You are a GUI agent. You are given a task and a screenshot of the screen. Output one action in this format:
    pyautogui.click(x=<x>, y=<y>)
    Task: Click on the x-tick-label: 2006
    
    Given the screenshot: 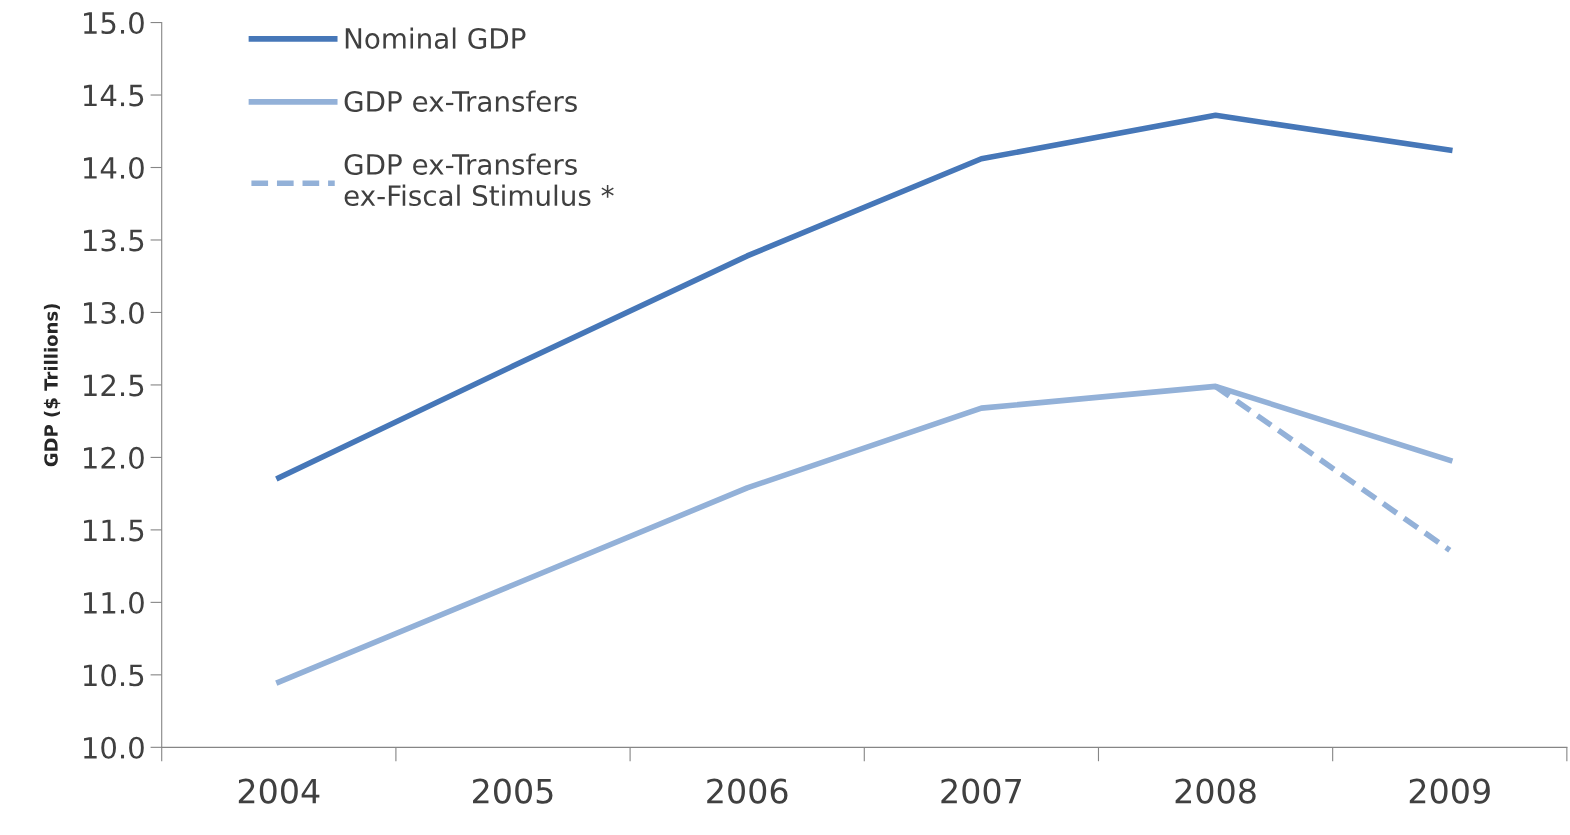 What is the action you would take?
    pyautogui.click(x=747, y=791)
    